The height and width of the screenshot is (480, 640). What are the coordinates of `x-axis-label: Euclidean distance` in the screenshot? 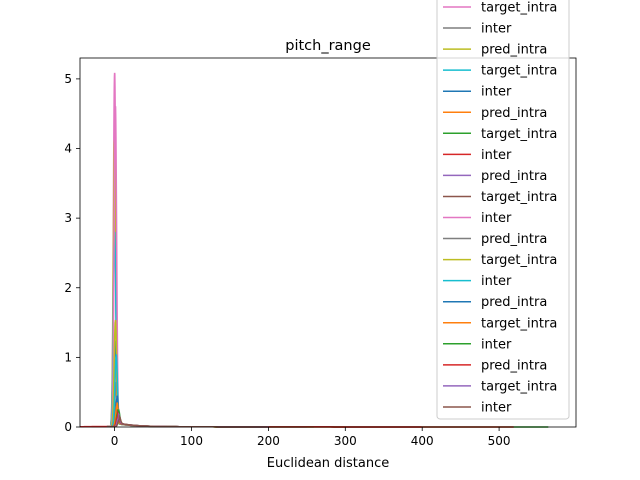 It's located at (328, 463).